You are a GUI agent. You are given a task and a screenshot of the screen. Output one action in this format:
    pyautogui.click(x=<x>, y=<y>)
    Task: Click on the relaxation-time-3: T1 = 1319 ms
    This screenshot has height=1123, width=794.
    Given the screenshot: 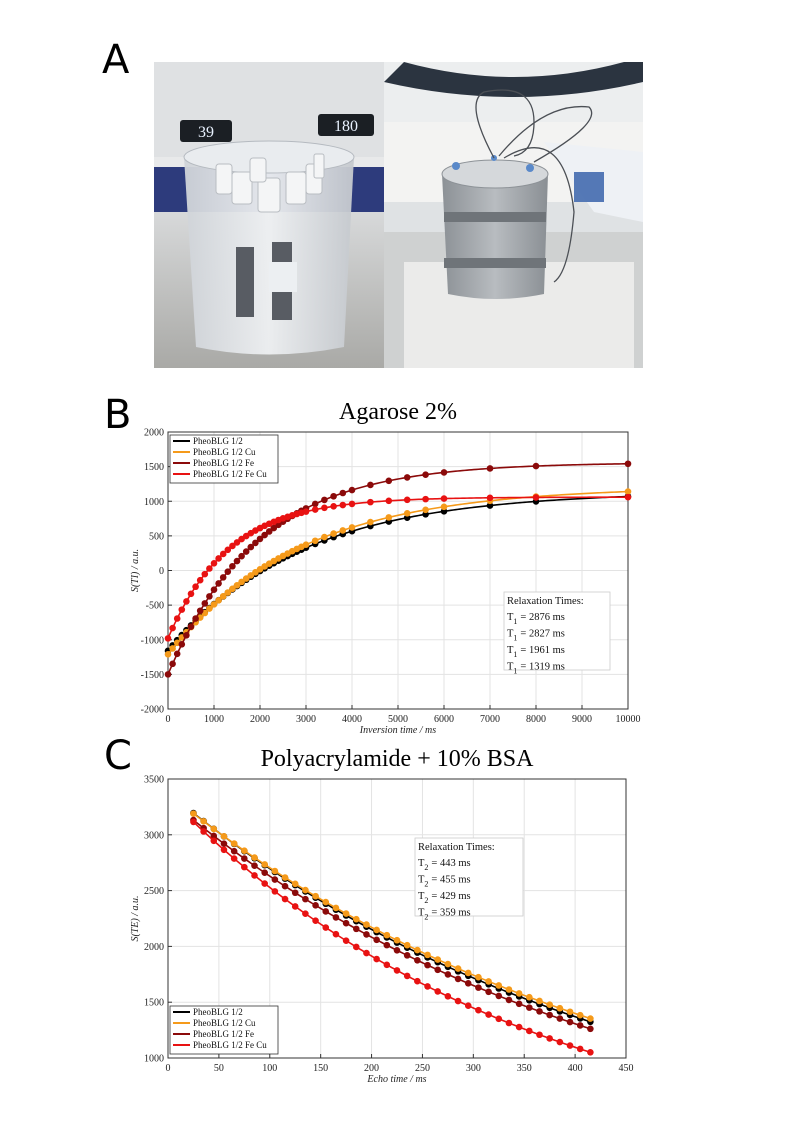 What is the action you would take?
    pyautogui.click(x=536, y=669)
    